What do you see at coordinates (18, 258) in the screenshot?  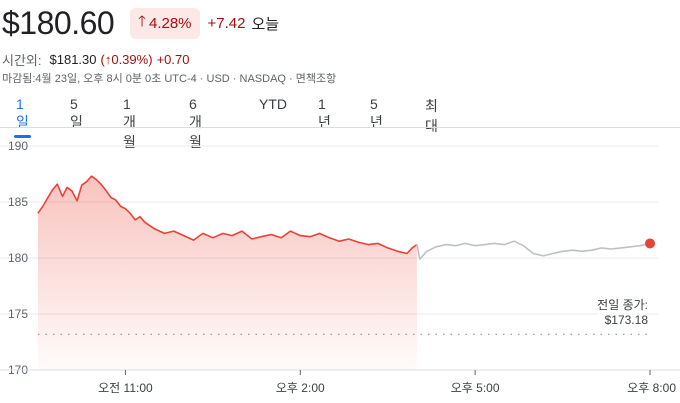 I see `y-tick-label: 180` at bounding box center [18, 258].